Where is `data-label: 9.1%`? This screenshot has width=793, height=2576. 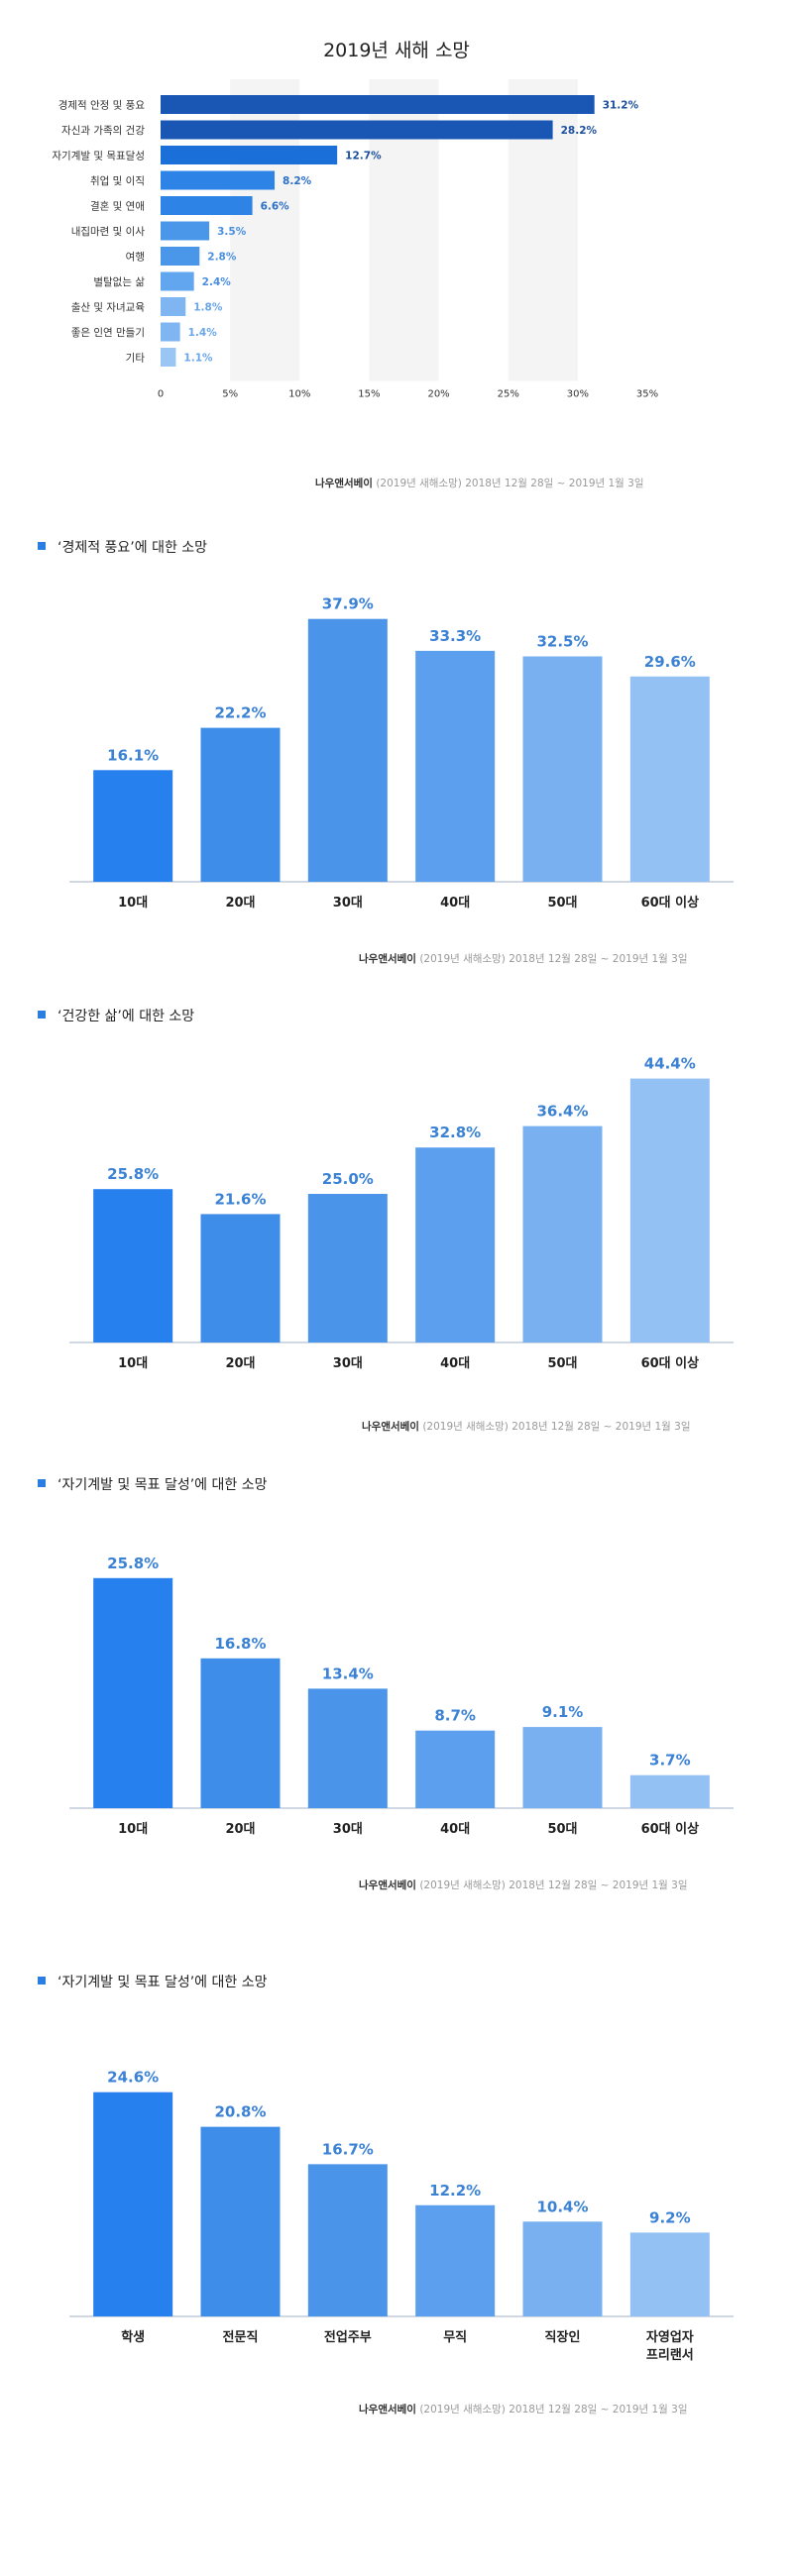
data-label: 9.1% is located at coordinates (563, 1712).